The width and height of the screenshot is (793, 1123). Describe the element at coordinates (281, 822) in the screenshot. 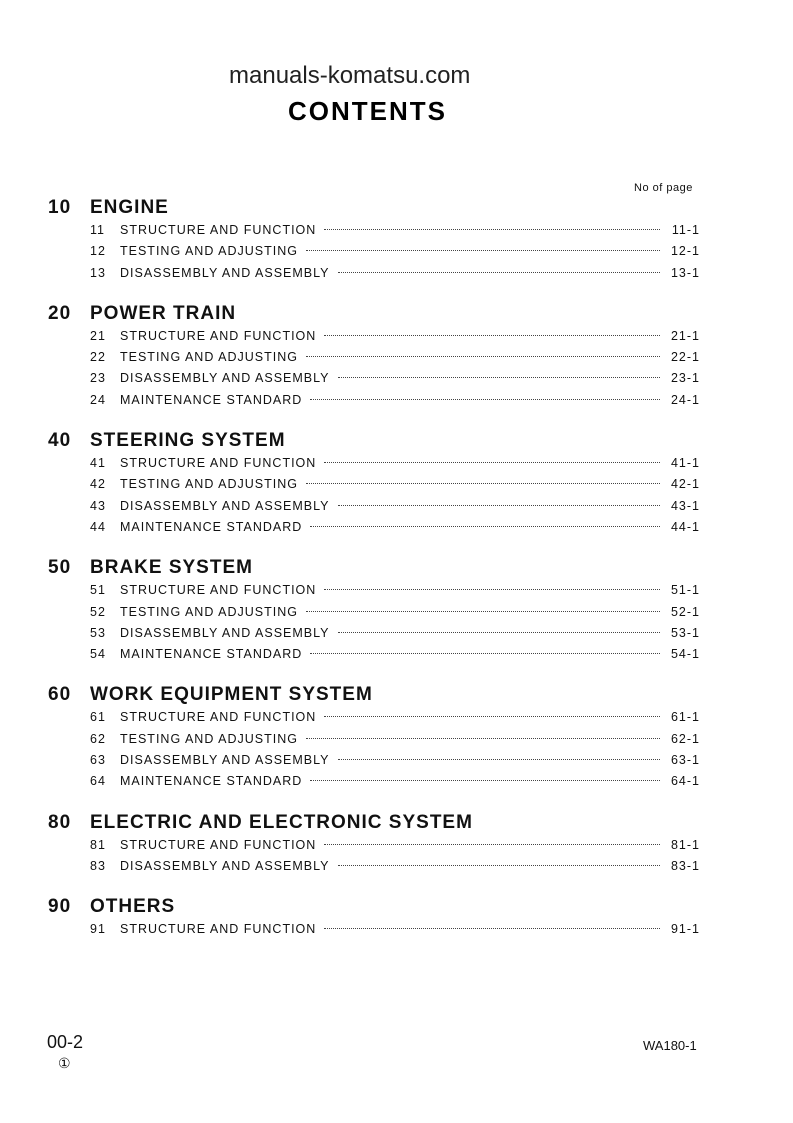

I see `section-name: ELECTRIC AND ELECTRONIC SYSTEM` at that location.